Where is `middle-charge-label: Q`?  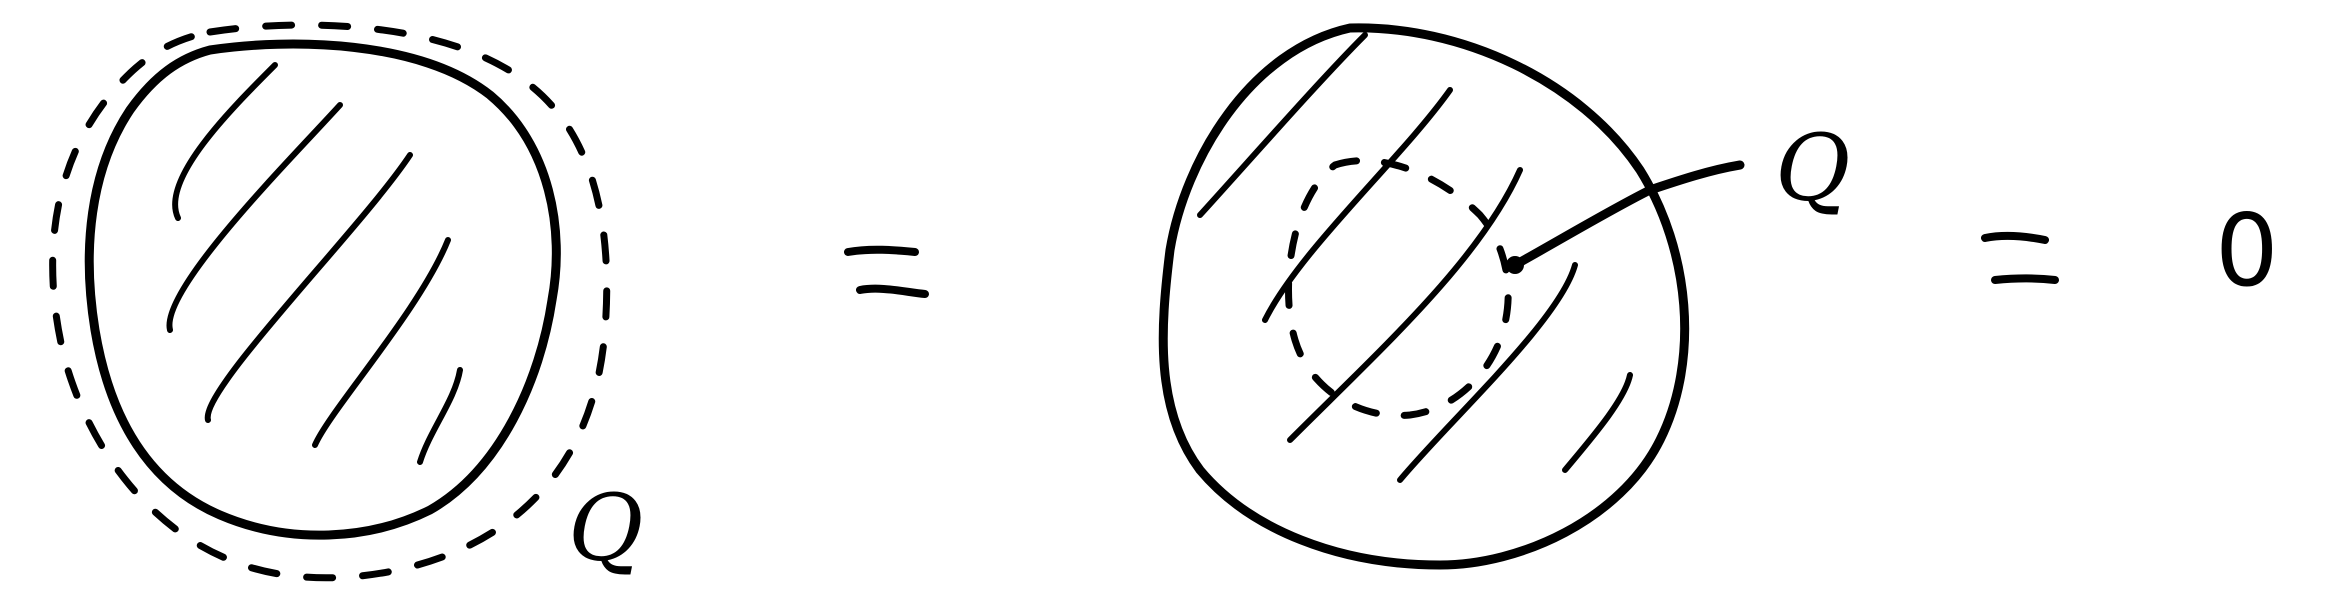
middle-charge-label: Q is located at coordinates (1812, 168).